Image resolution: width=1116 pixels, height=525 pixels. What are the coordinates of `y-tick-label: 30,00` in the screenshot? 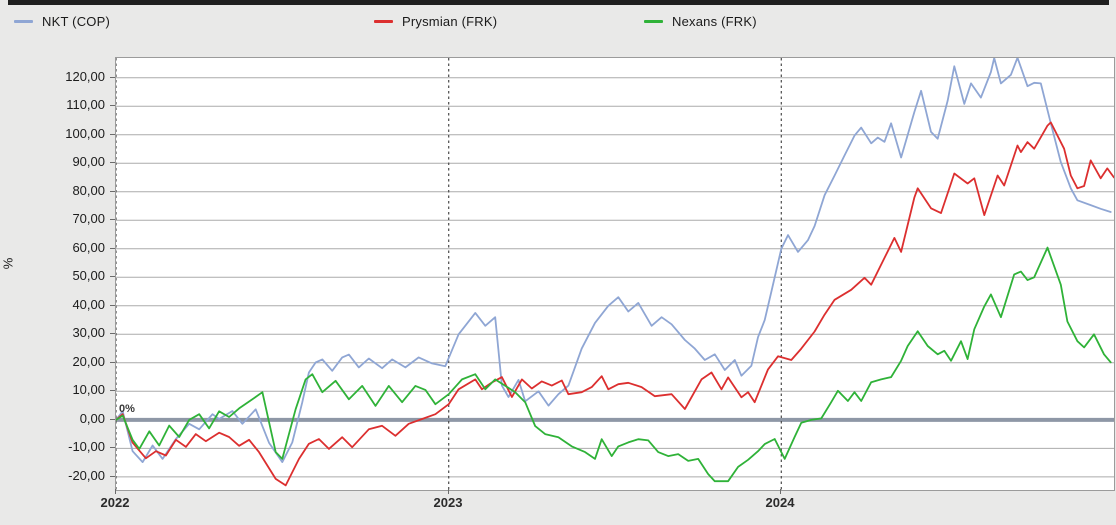 It's located at (88, 332).